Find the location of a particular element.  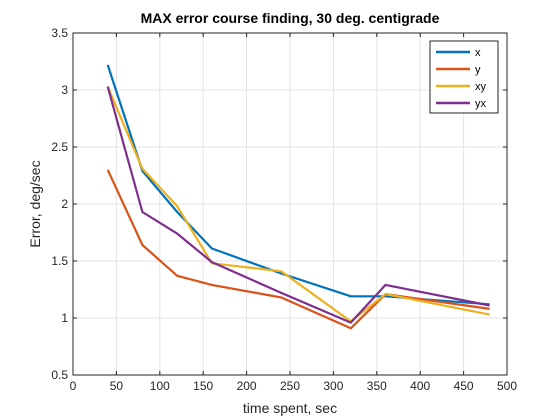

legend-label-xy: xy is located at coordinates (481, 87).